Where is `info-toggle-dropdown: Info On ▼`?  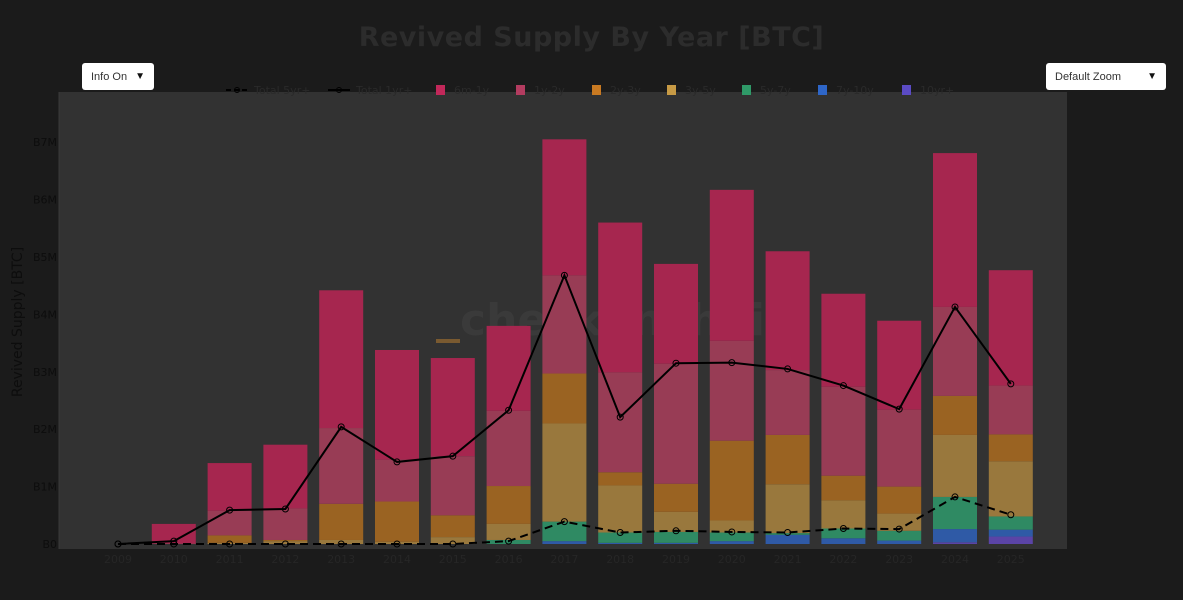 info-toggle-dropdown: Info On ▼ is located at coordinates (118, 76).